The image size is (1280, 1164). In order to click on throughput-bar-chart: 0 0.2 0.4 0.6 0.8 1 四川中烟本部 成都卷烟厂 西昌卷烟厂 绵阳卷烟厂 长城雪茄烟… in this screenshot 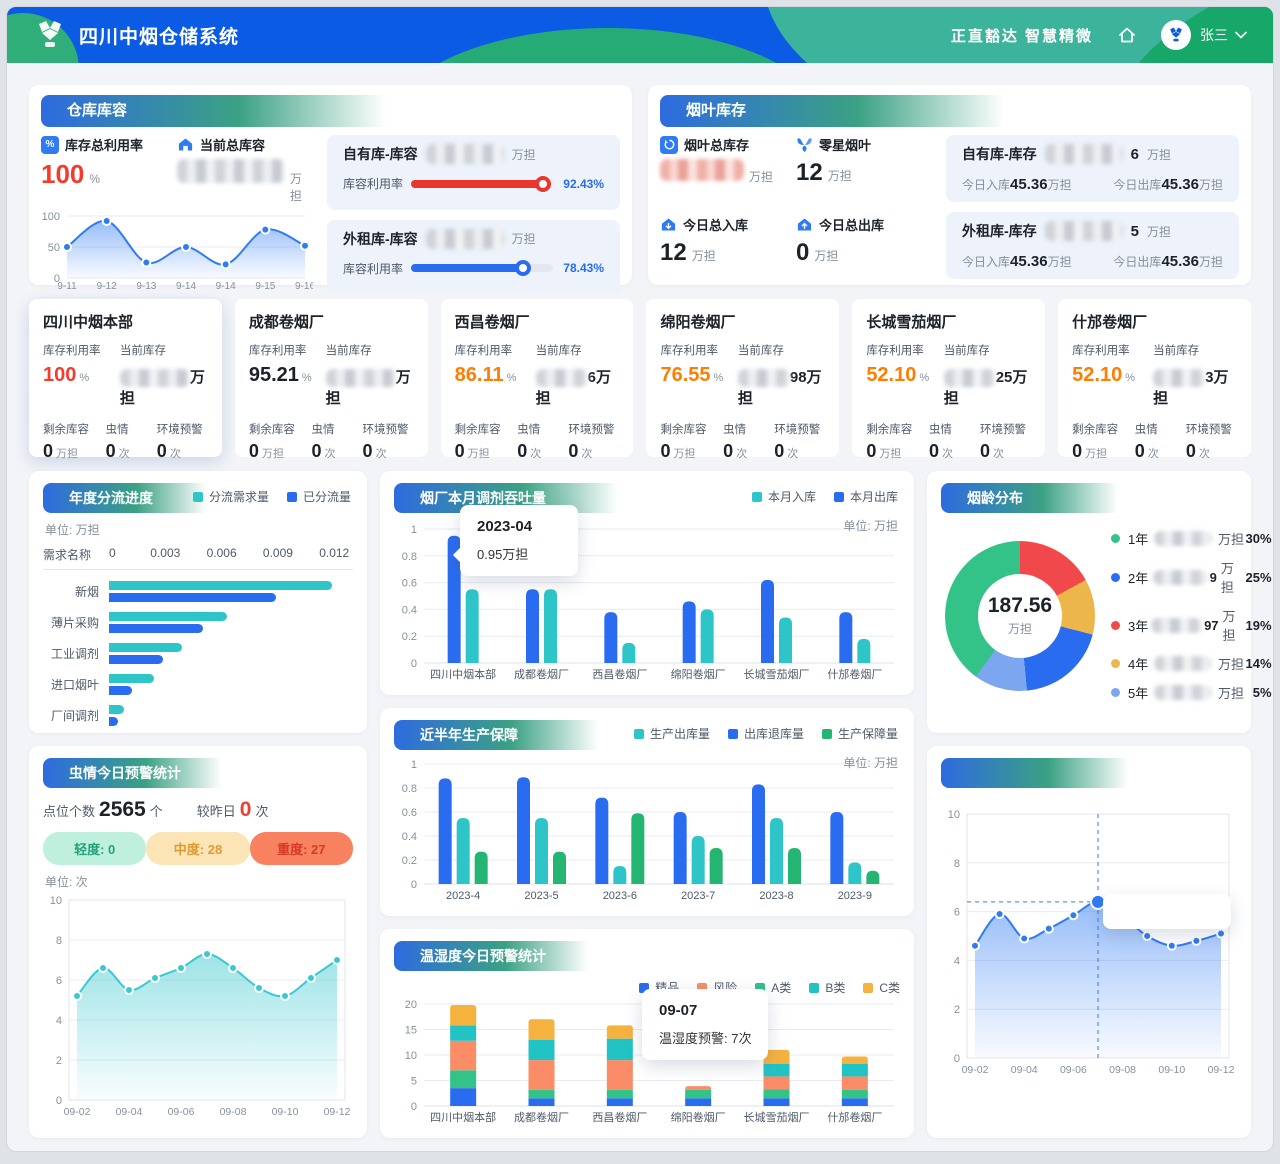, I will do `click(647, 603)`.